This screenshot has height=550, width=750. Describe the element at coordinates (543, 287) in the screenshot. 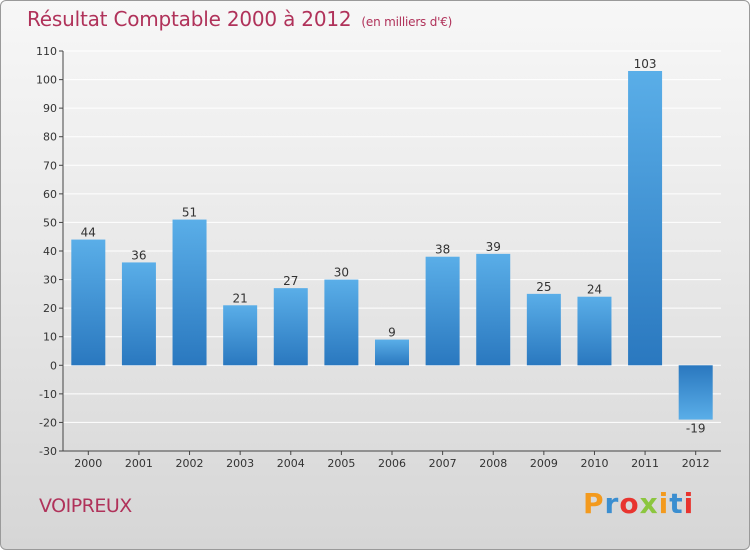

I see `bar-value-label: 25` at that location.